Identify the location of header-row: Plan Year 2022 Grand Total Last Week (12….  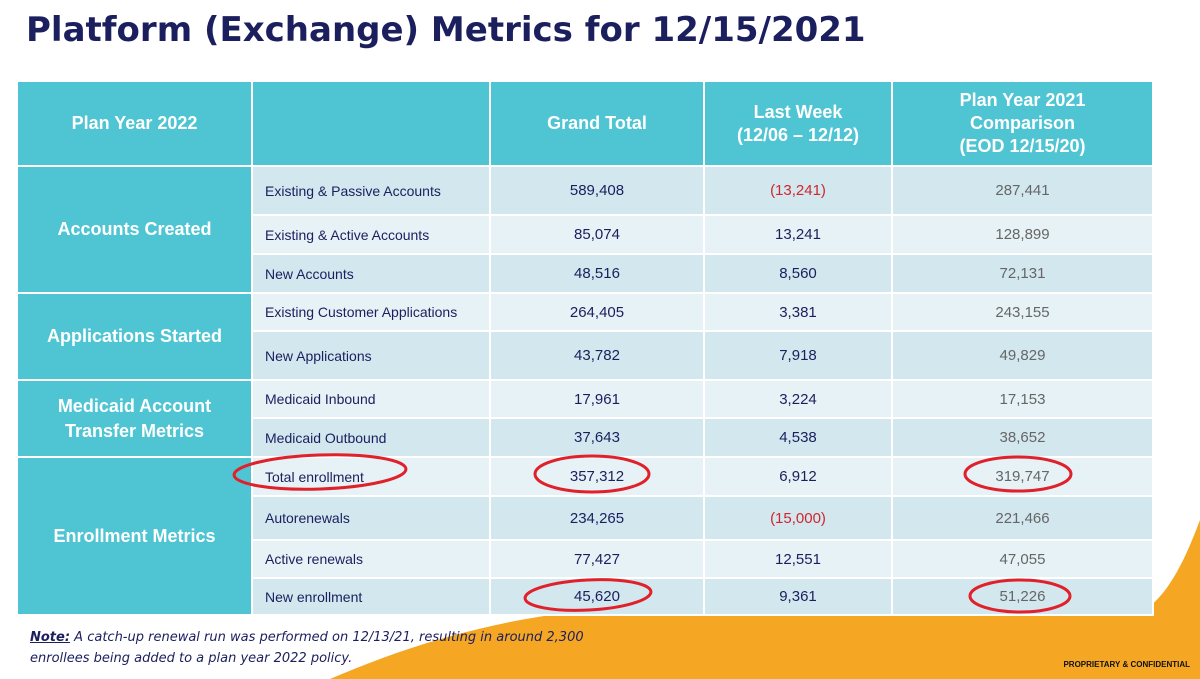
(585, 123).